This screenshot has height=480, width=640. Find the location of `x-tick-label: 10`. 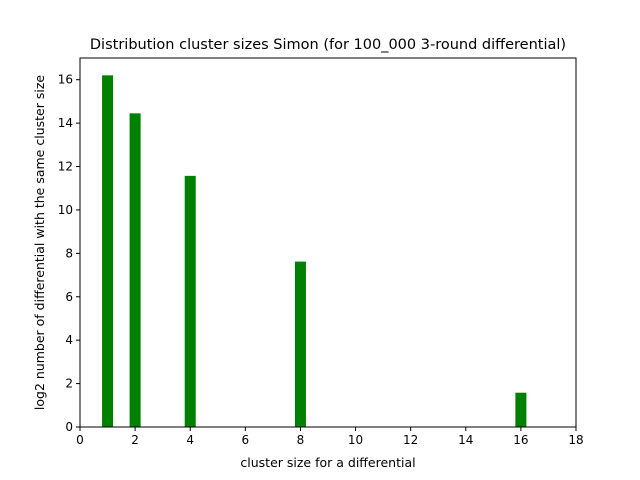

x-tick-label: 10 is located at coordinates (355, 440).